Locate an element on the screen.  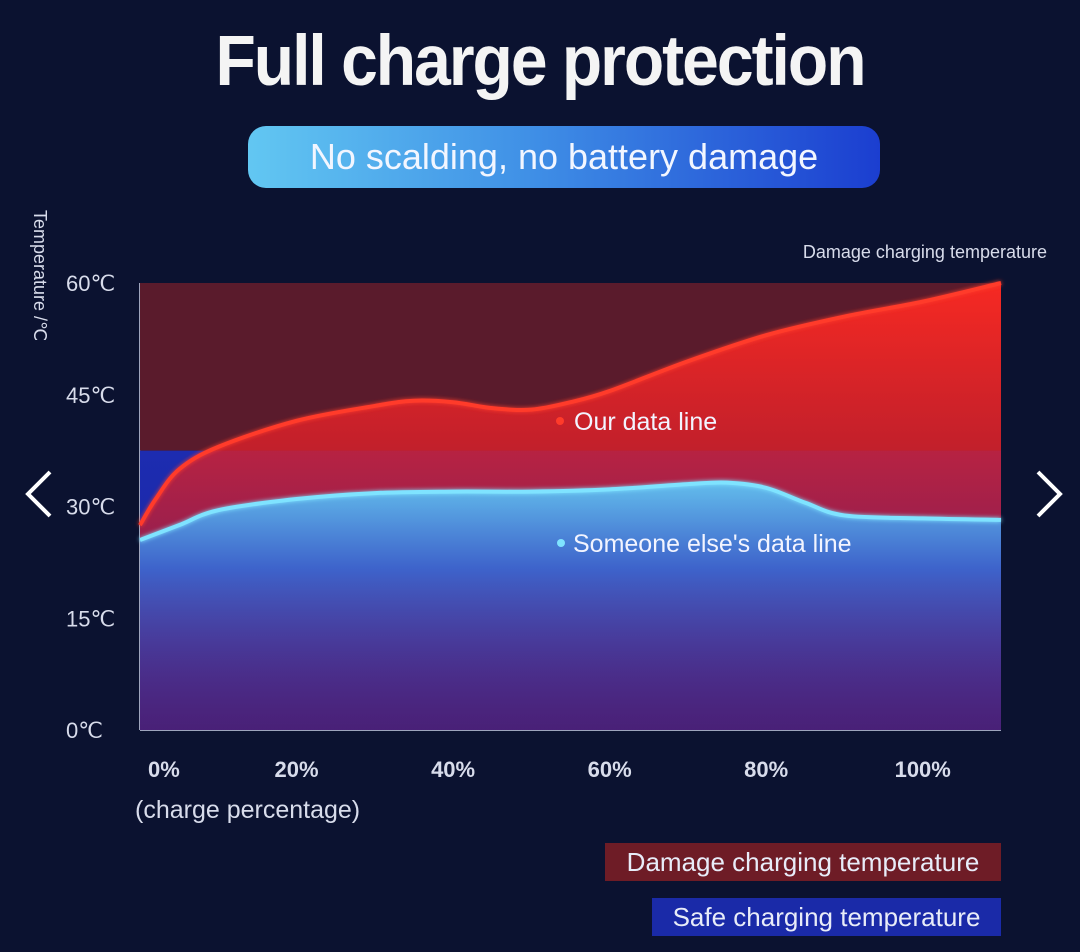
legend-safe-temperature: Safe charging temperature is located at coordinates (826, 917).